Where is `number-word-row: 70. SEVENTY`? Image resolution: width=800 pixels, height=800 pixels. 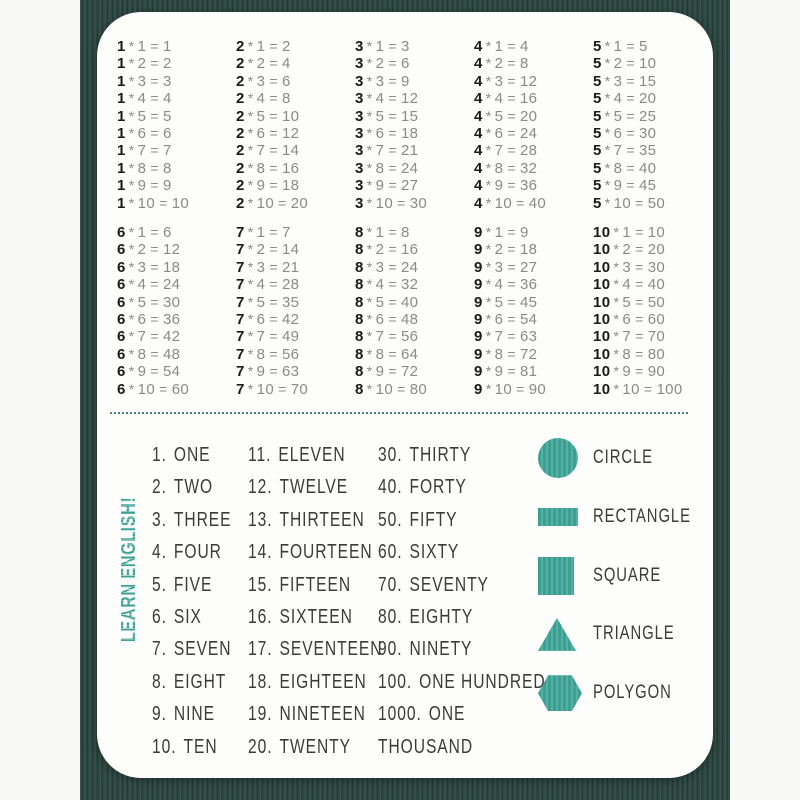
number-word-row: 70. SEVENTY is located at coordinates (485, 590).